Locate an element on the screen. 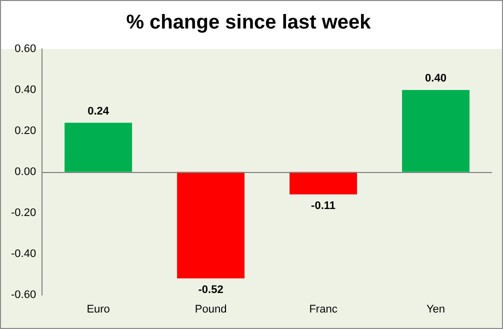  x-tick-label: Yen is located at coordinates (436, 309).